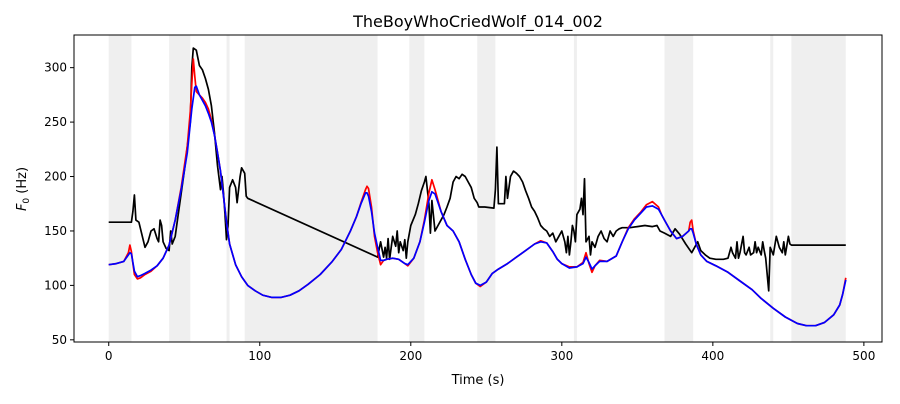  I want to click on y-axis-ticks: 50 100 150 200 250 300, so click(59, 204).